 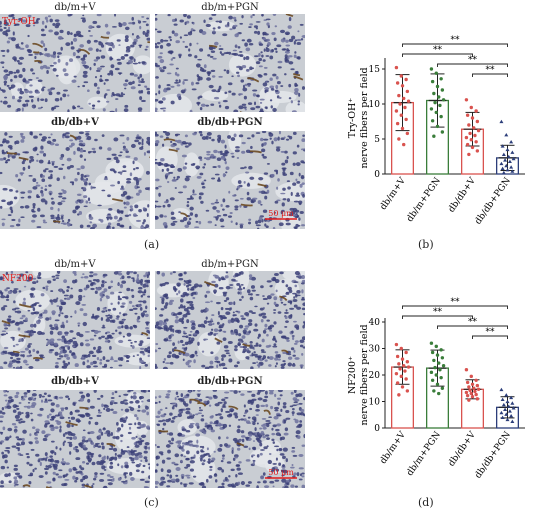 I want to click on y-axis-label: Try-OH⁺, so click(x=352, y=118).